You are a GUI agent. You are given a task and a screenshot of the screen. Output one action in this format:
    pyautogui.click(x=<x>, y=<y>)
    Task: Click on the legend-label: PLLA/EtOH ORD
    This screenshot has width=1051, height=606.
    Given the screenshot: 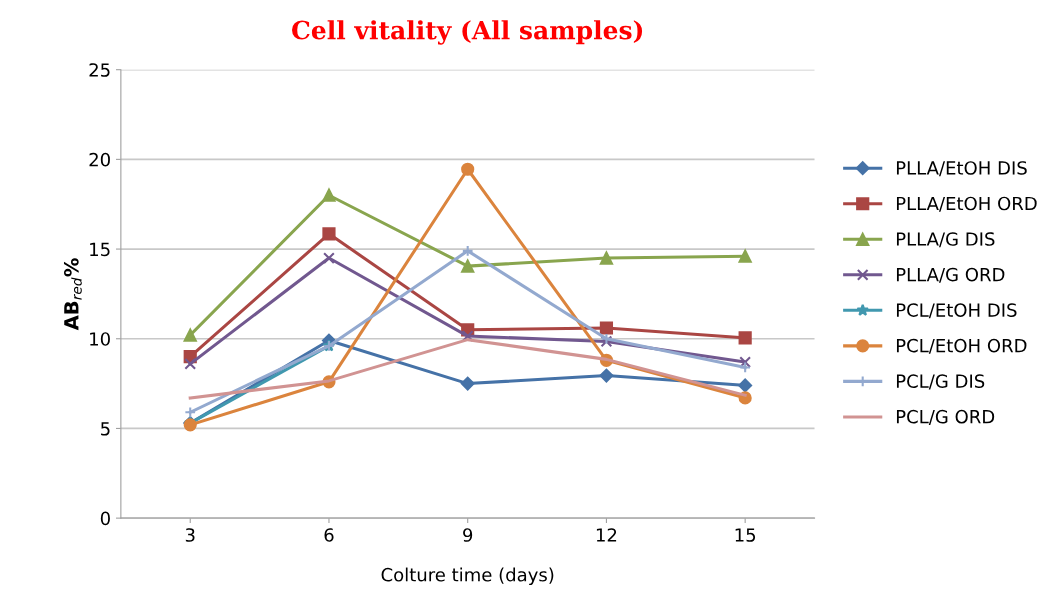 What is the action you would take?
    pyautogui.click(x=966, y=204)
    